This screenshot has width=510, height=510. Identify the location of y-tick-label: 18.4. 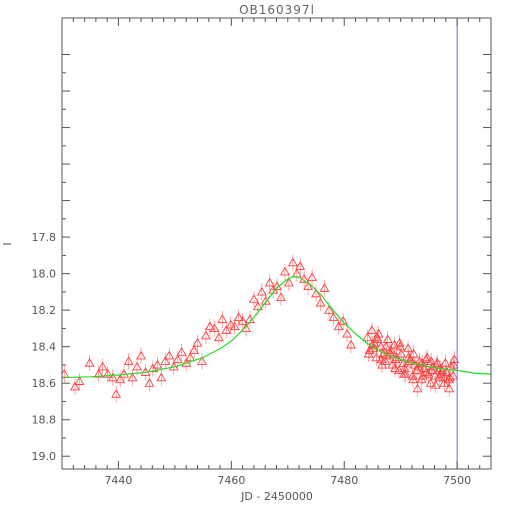
(44, 347).